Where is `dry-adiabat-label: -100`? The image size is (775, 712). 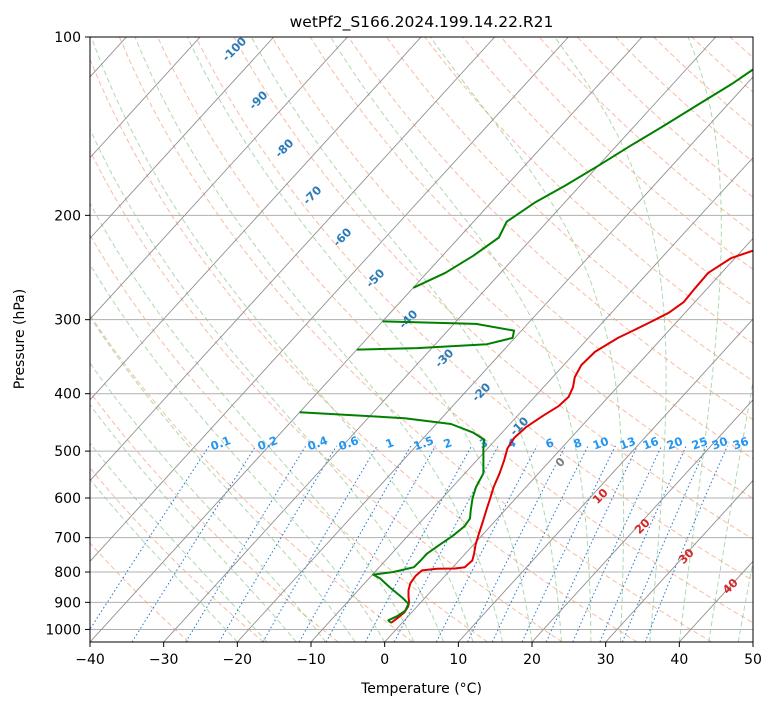 dry-adiabat-label: -100 is located at coordinates (234, 49).